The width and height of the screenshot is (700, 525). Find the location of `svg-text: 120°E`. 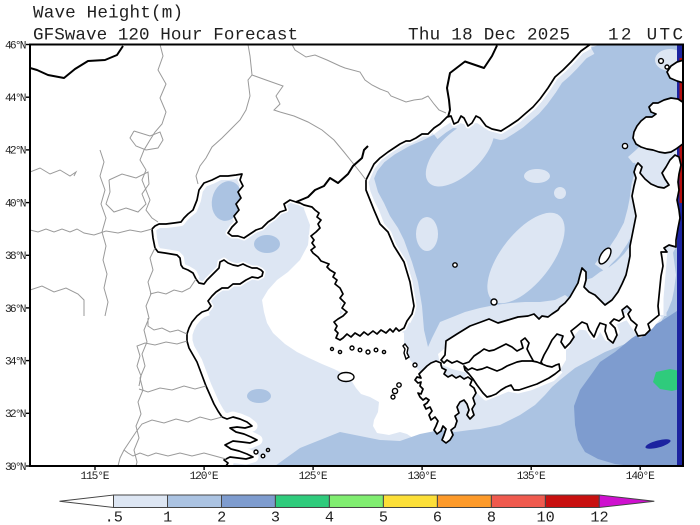

svg-text: 120°E is located at coordinates (204, 477).